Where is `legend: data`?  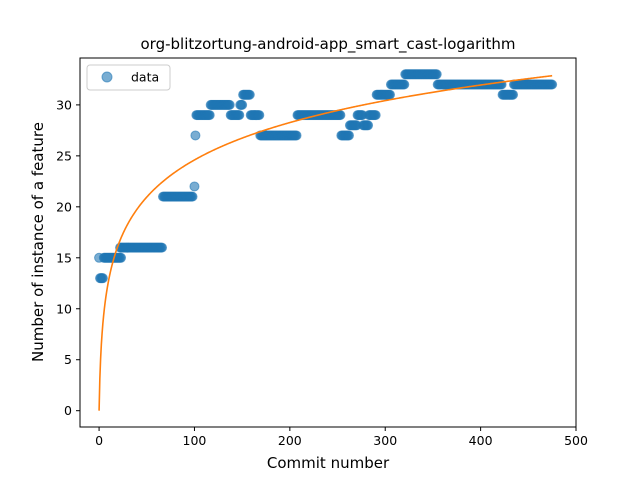
legend: data is located at coordinates (128, 77).